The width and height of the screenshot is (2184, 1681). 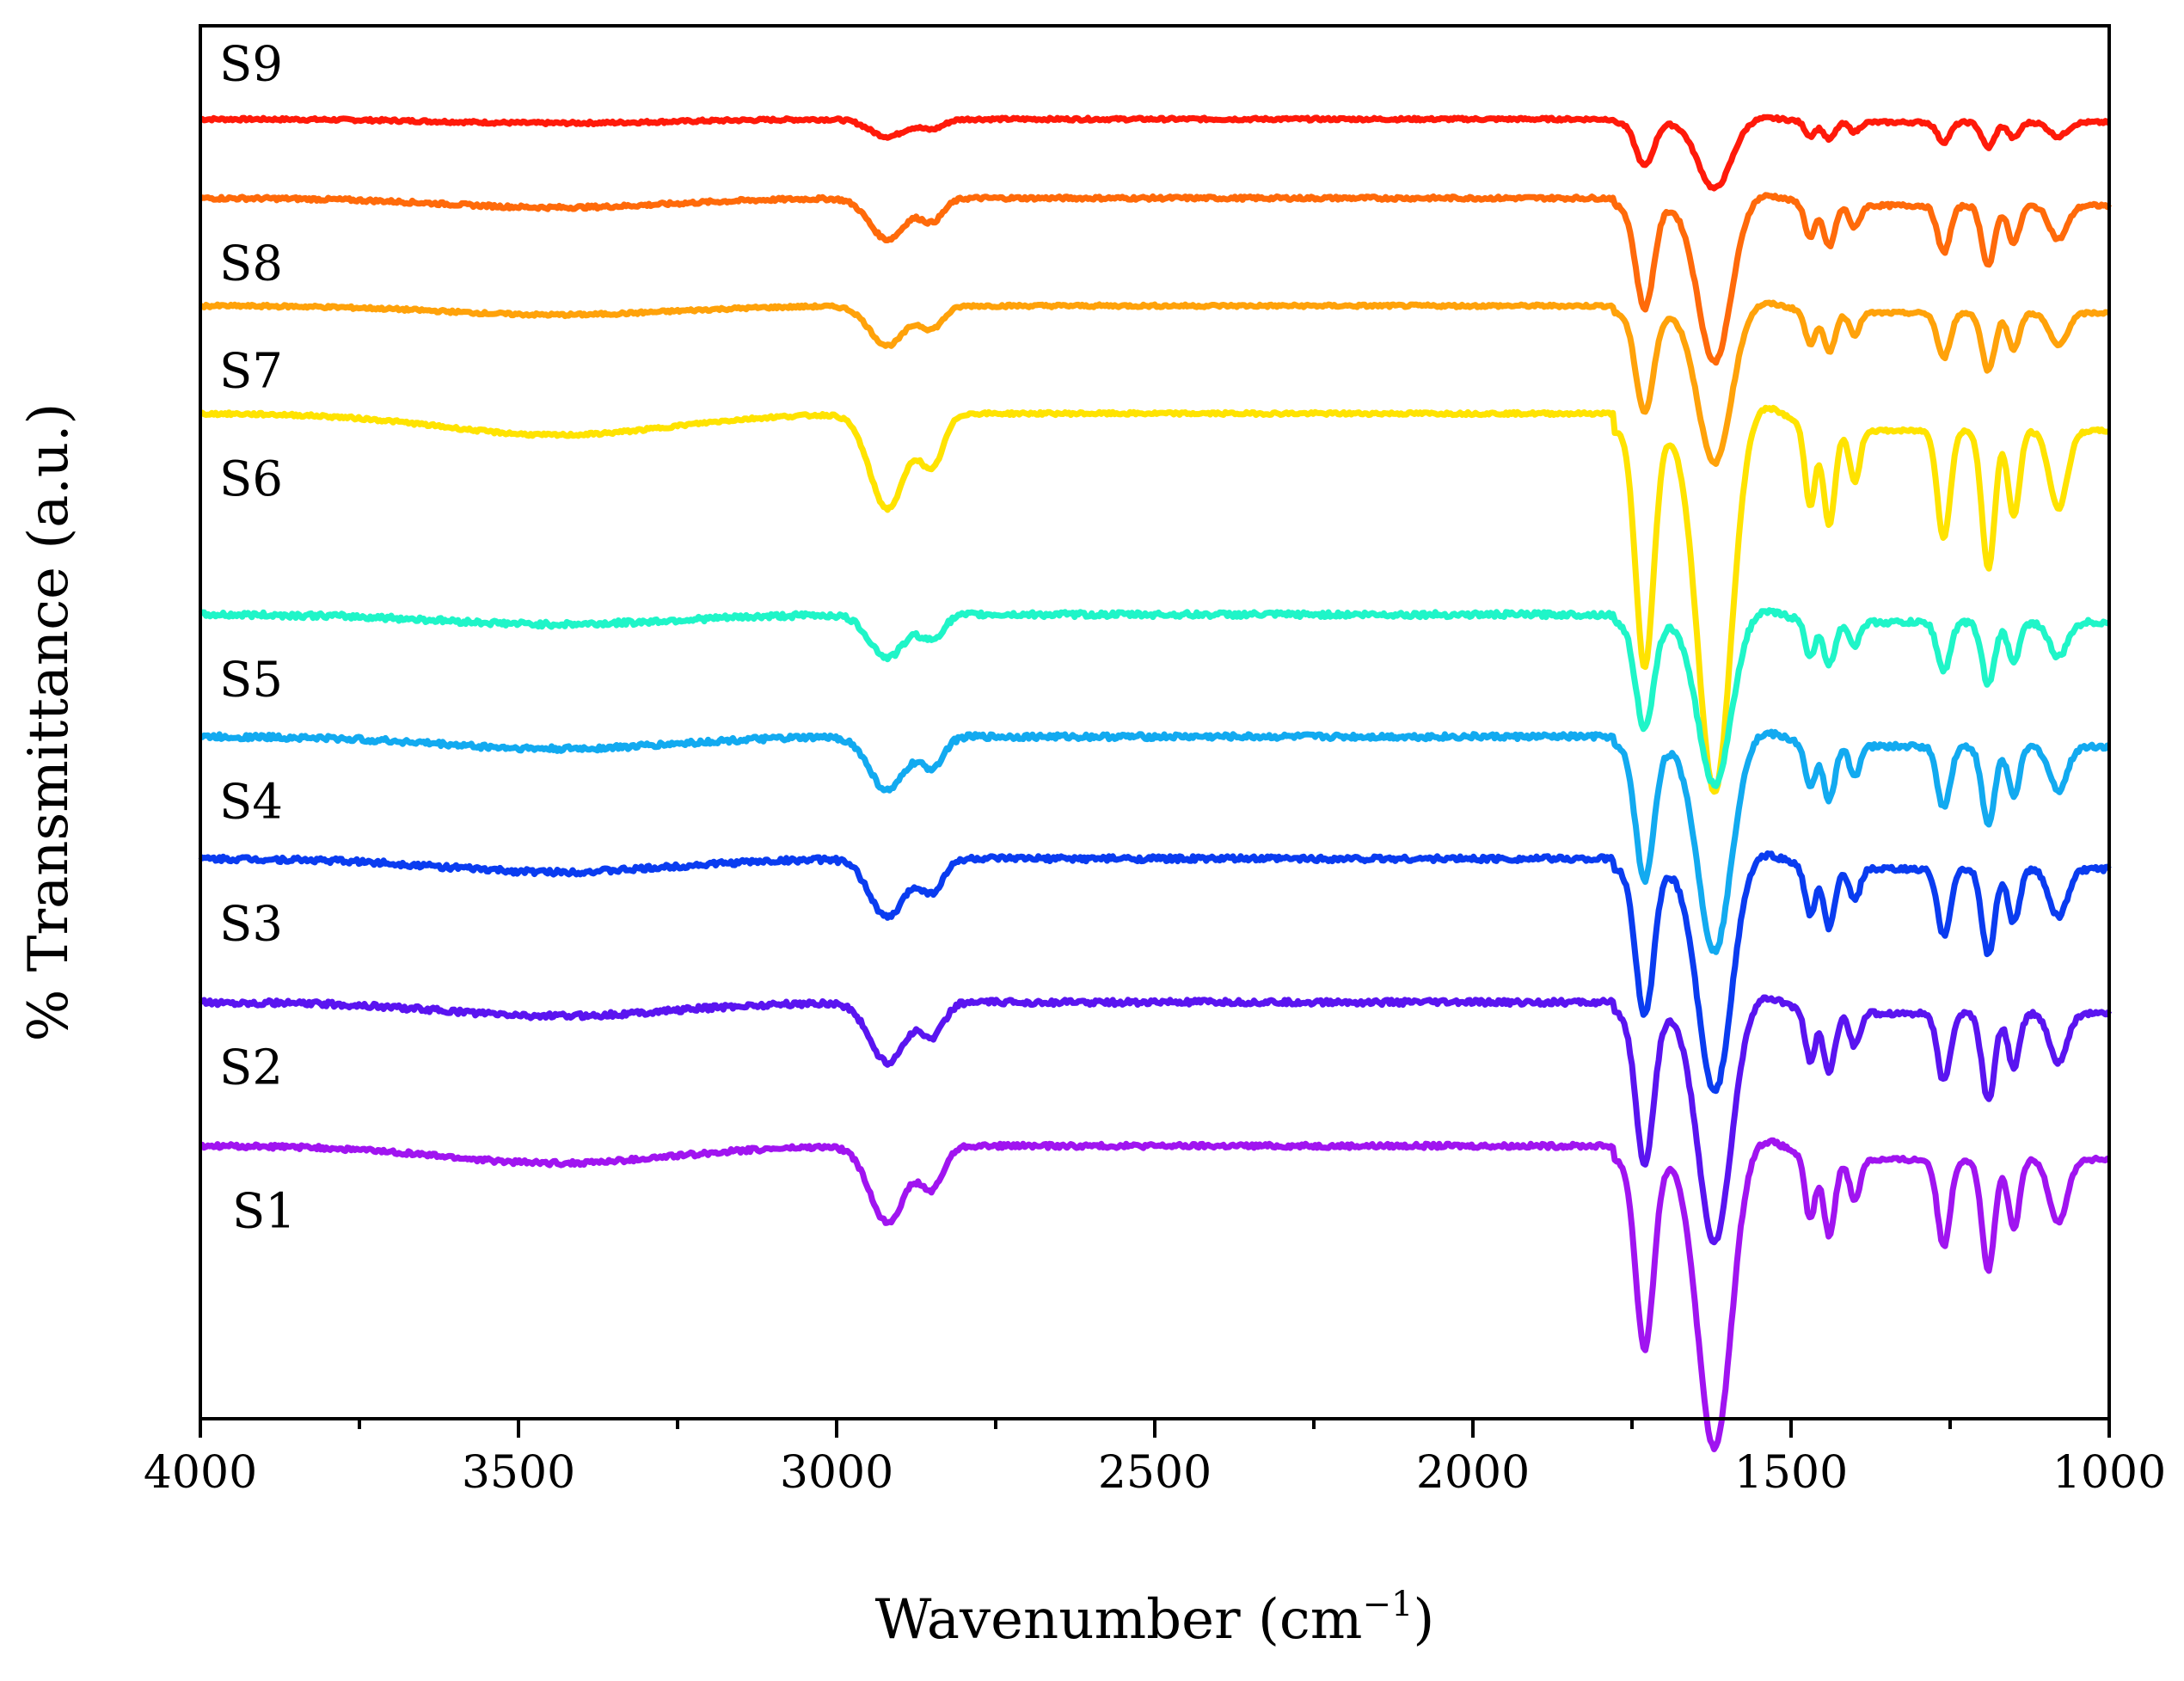 I want to click on series-line-s4, so click(x=1155, y=841).